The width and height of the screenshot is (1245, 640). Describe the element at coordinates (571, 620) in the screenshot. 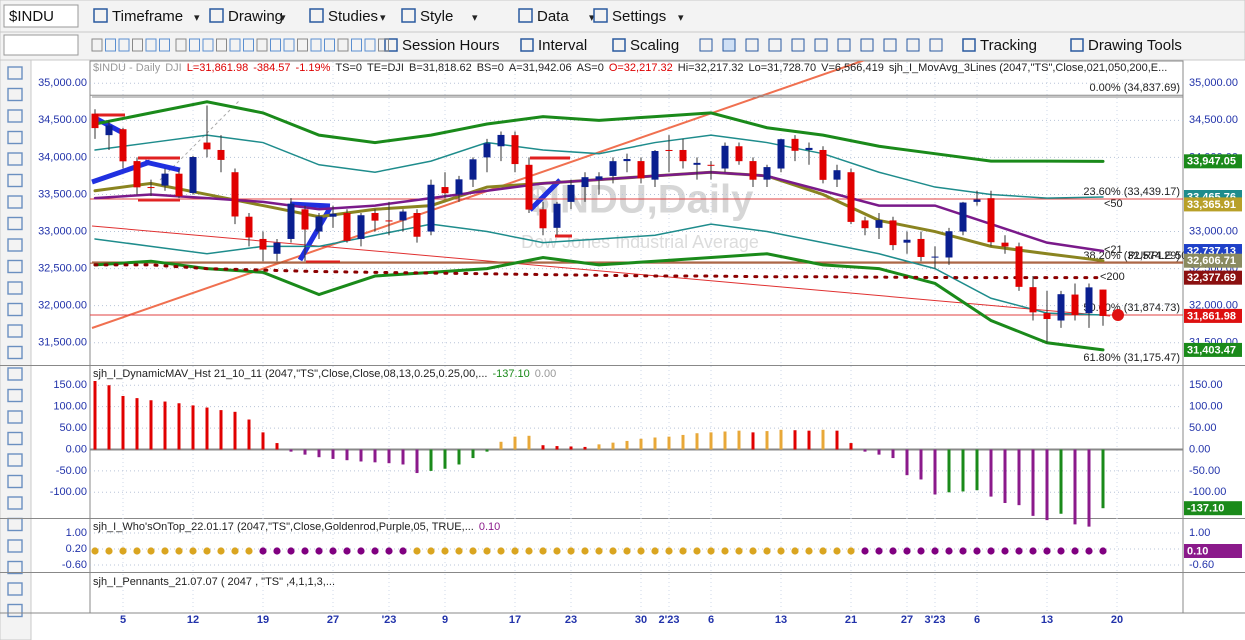

I see `x-tick-label: 23` at that location.